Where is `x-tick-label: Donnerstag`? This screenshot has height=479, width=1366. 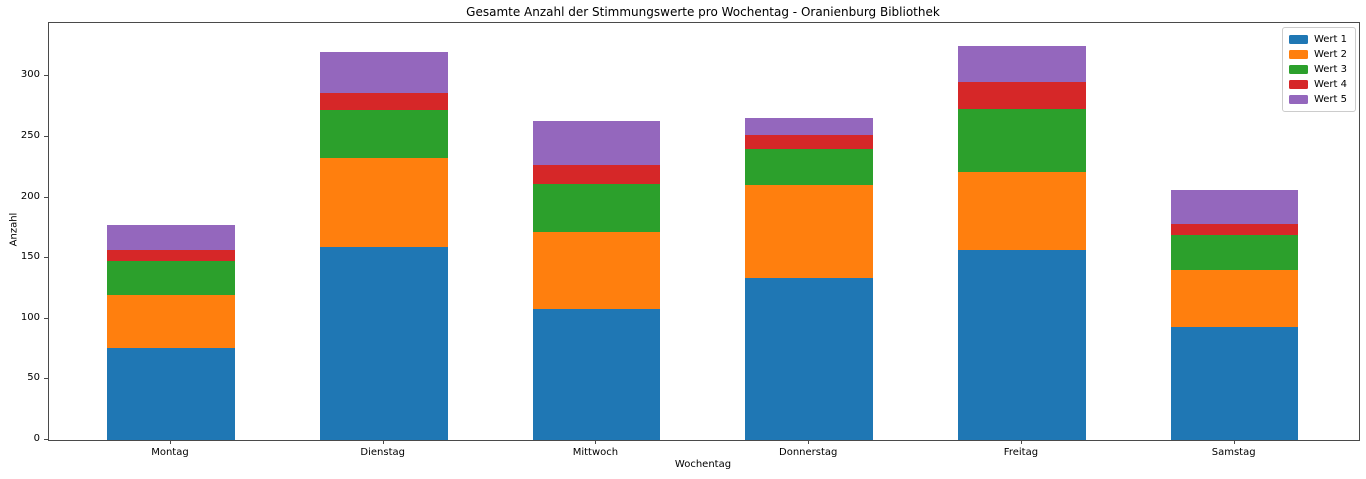
x-tick-label: Donnerstag is located at coordinates (808, 452).